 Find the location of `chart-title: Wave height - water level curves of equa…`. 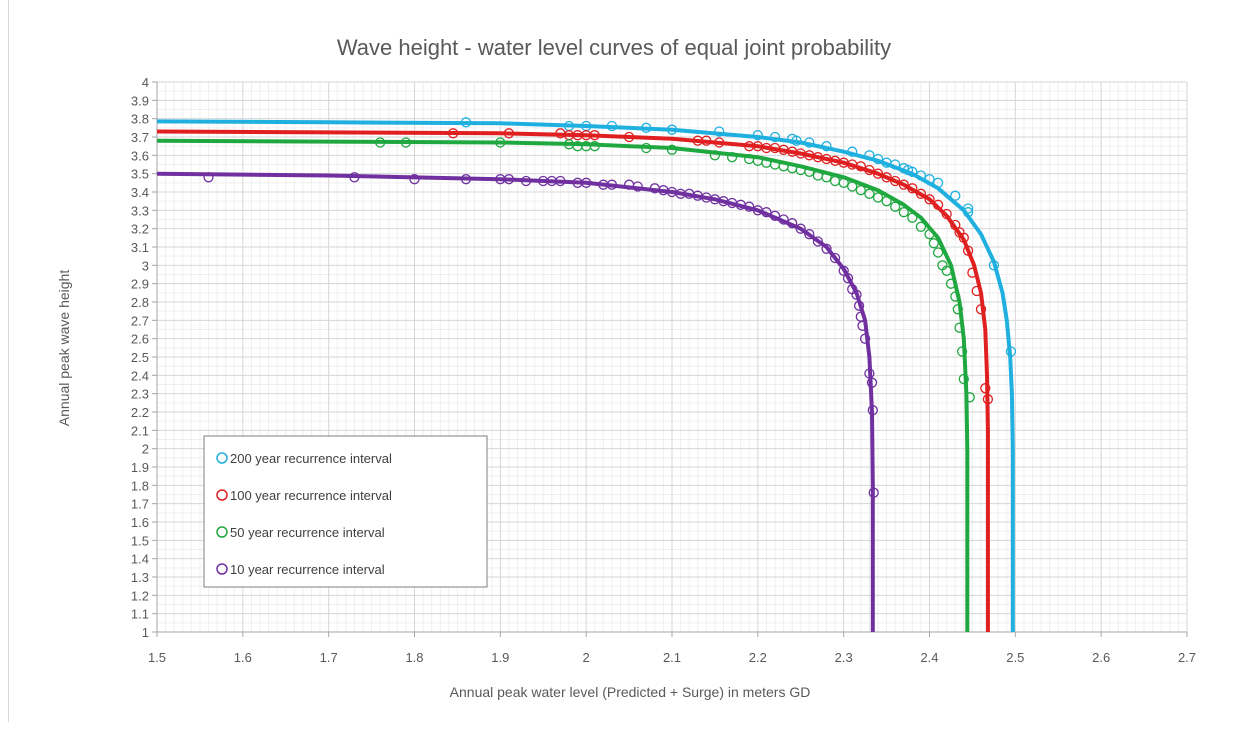

chart-title: Wave height - water level curves of equa… is located at coordinates (614, 47).